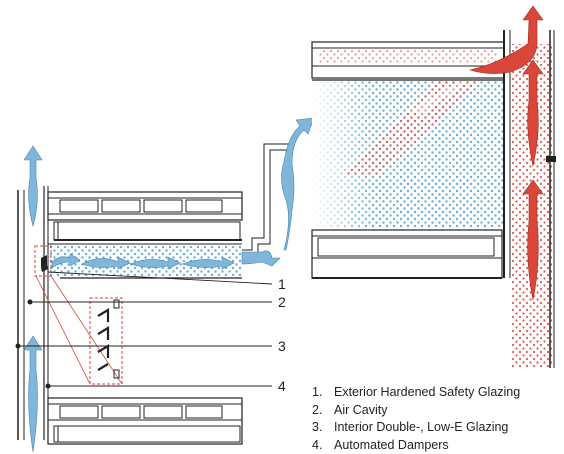 This screenshot has width=564, height=454. Describe the element at coordinates (416, 392) in the screenshot. I see `legend-item: 1. Exterior Hardened Safety Glazing` at that location.